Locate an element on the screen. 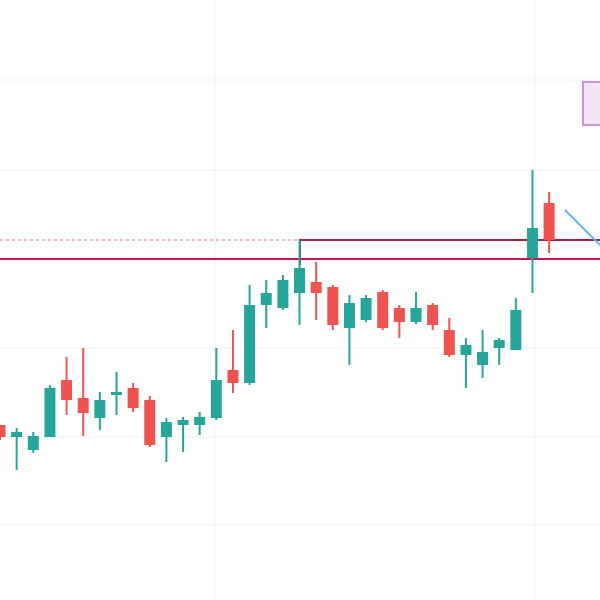 This screenshot has width=600, height=600. trend-line is located at coordinates (582, 227).